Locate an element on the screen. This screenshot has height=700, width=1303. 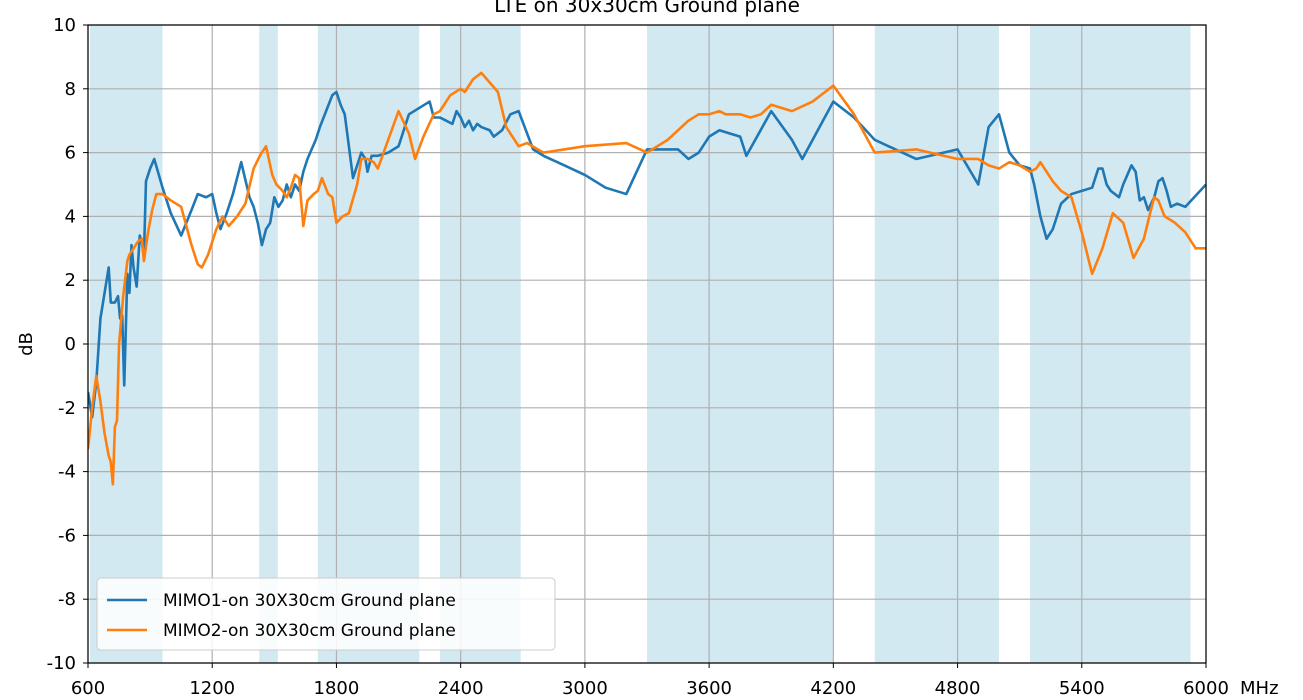
legend-label-mimo2: MIMO2-on 30X30cm Ground plane is located at coordinates (309, 631).